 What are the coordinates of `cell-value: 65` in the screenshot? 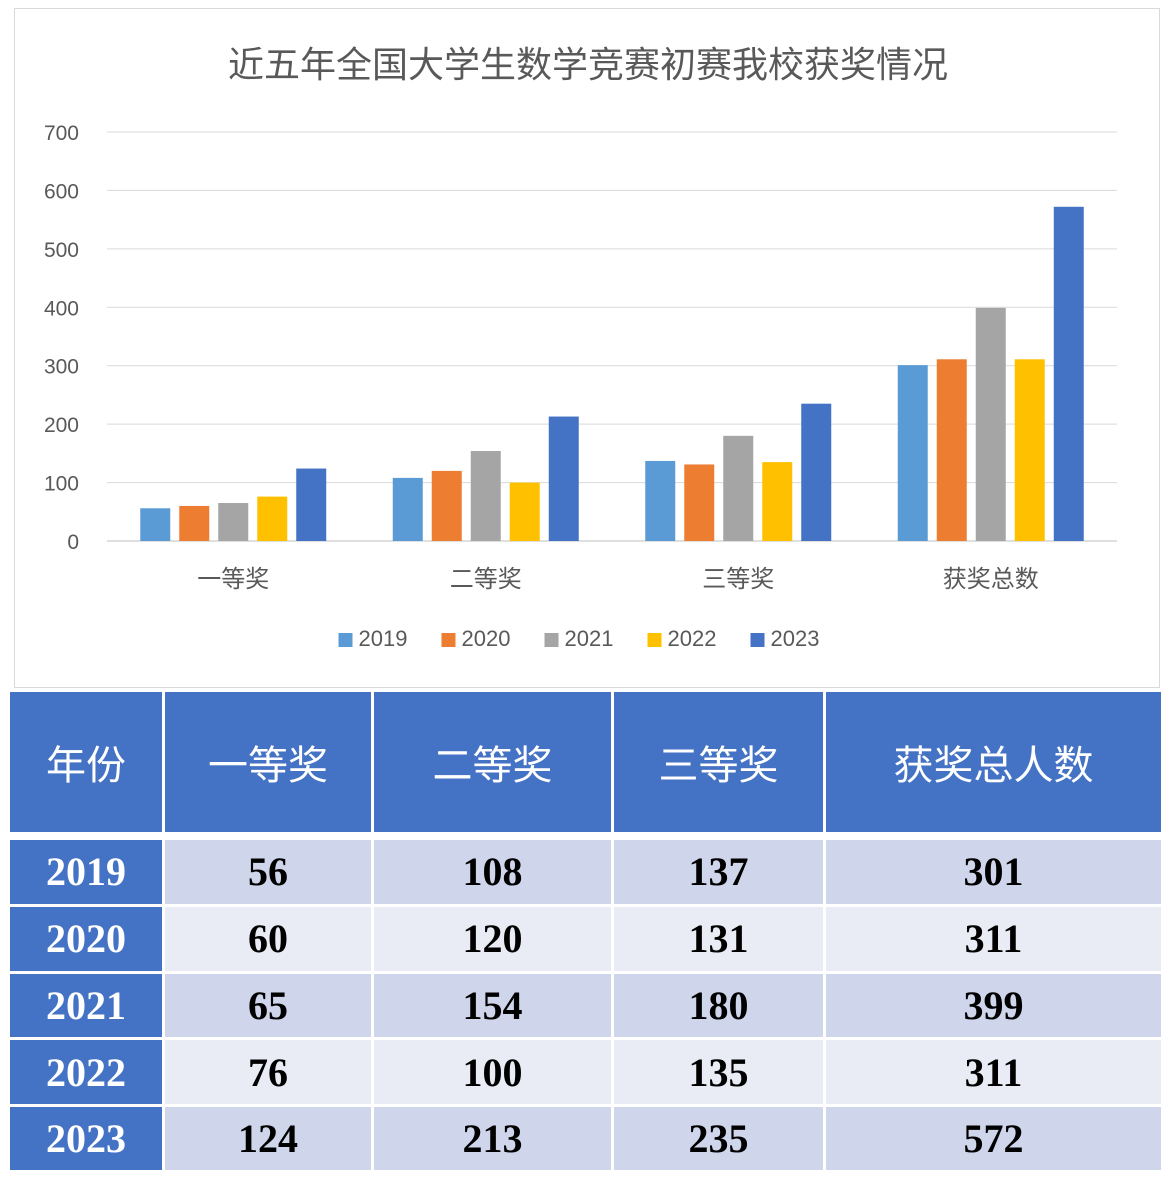 It's located at (269, 1007).